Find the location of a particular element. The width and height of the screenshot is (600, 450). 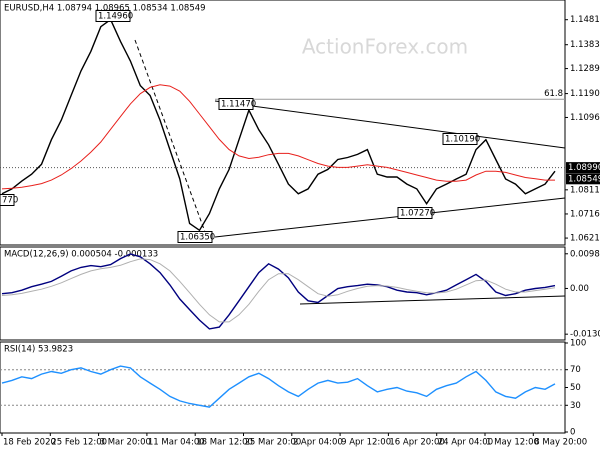

lower-trendline is located at coordinates (390, 217).